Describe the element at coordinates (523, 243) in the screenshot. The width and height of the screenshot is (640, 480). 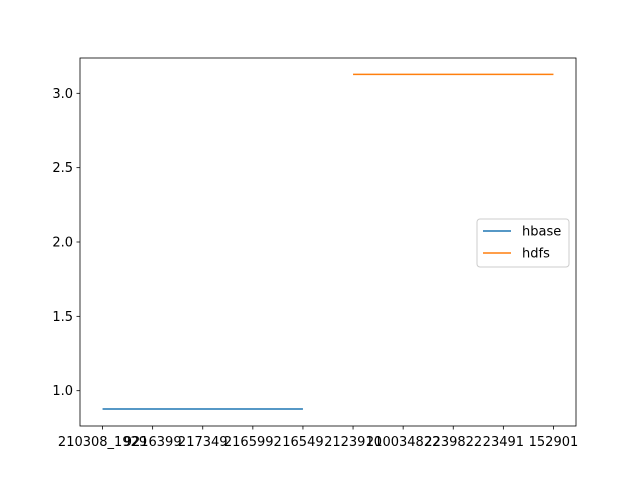
I see `legend: hbase hdfs` at that location.